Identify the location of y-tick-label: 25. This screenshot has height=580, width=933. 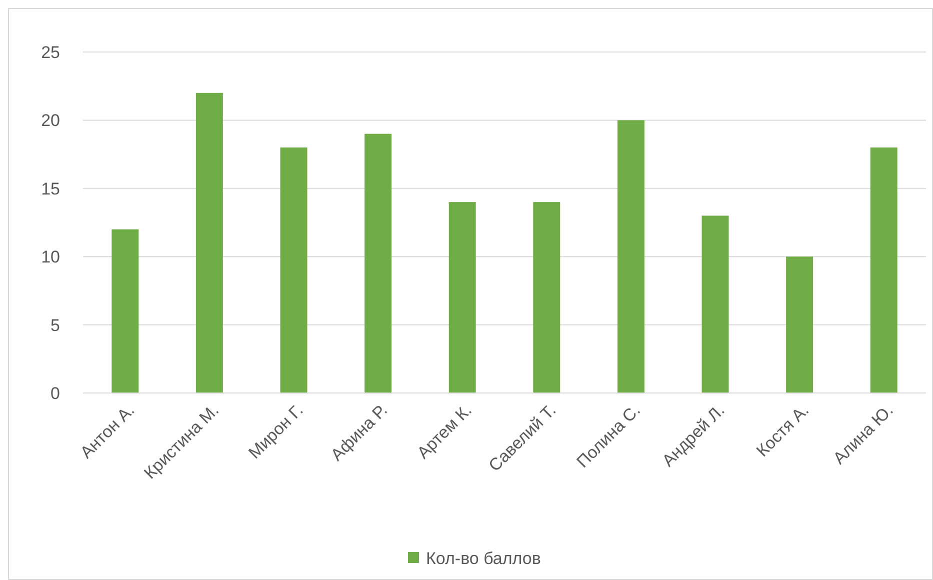
(50, 52).